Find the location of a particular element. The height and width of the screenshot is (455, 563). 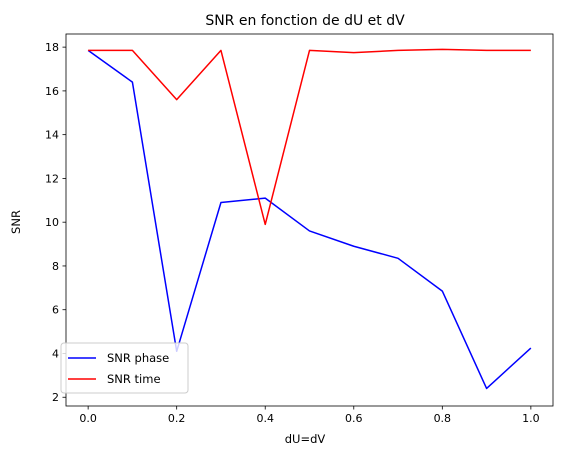

legend-label: SNR phase is located at coordinates (138, 358).